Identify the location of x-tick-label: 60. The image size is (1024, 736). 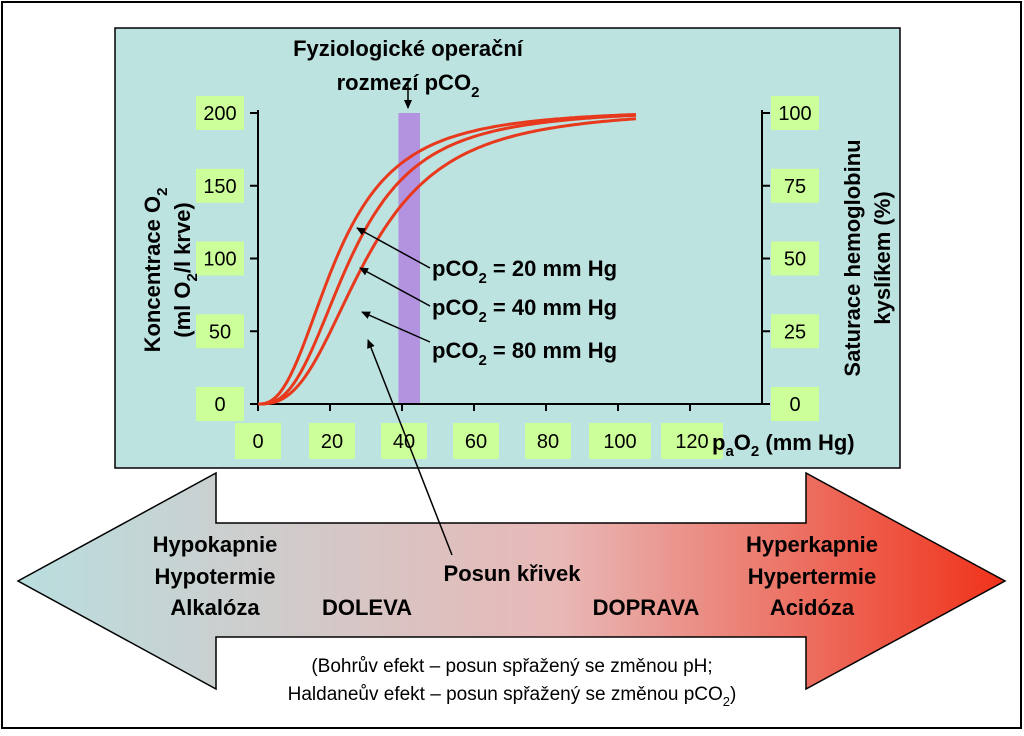
(476, 442).